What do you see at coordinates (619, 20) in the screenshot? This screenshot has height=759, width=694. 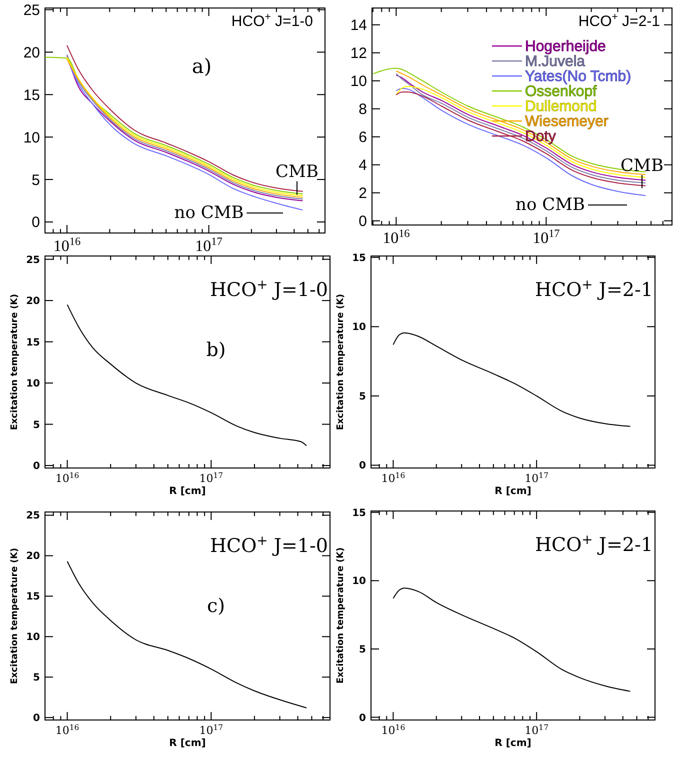 I see `chart-title: HCO$^{+}$ J=2-1` at bounding box center [619, 20].